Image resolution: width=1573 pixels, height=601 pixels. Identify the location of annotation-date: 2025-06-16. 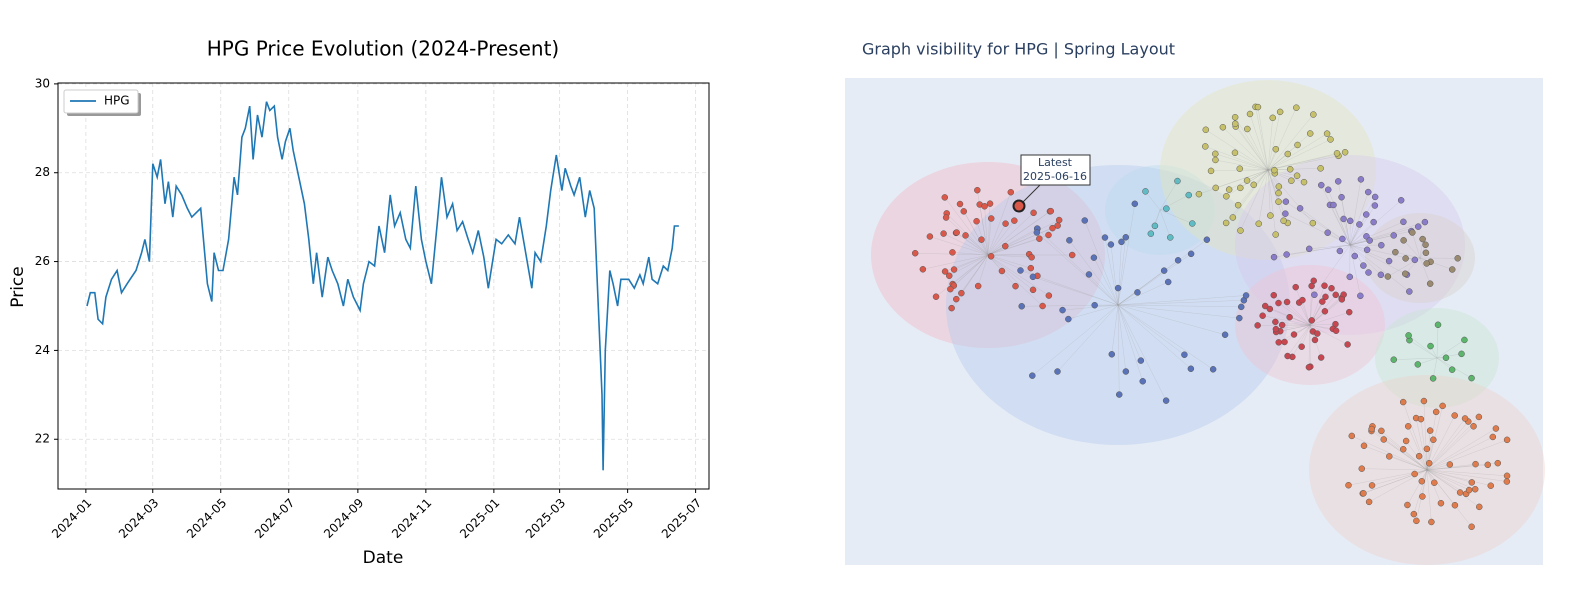
(1055, 176).